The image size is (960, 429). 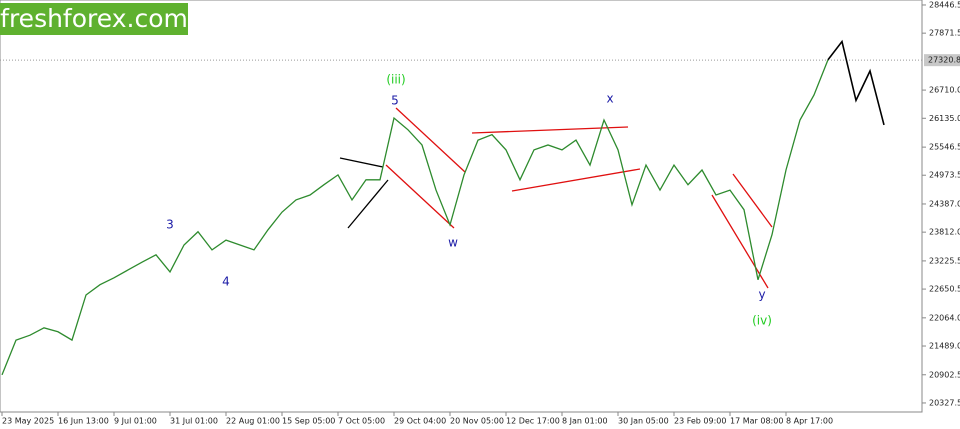 I want to click on watermark-box, so click(x=94, y=19).